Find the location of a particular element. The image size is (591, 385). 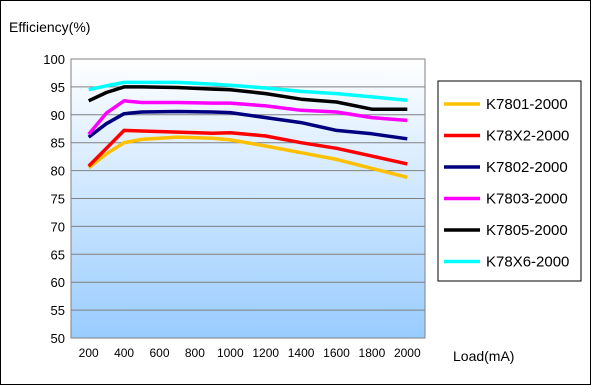

x-axis-label: Load(mA) is located at coordinates (483, 356).